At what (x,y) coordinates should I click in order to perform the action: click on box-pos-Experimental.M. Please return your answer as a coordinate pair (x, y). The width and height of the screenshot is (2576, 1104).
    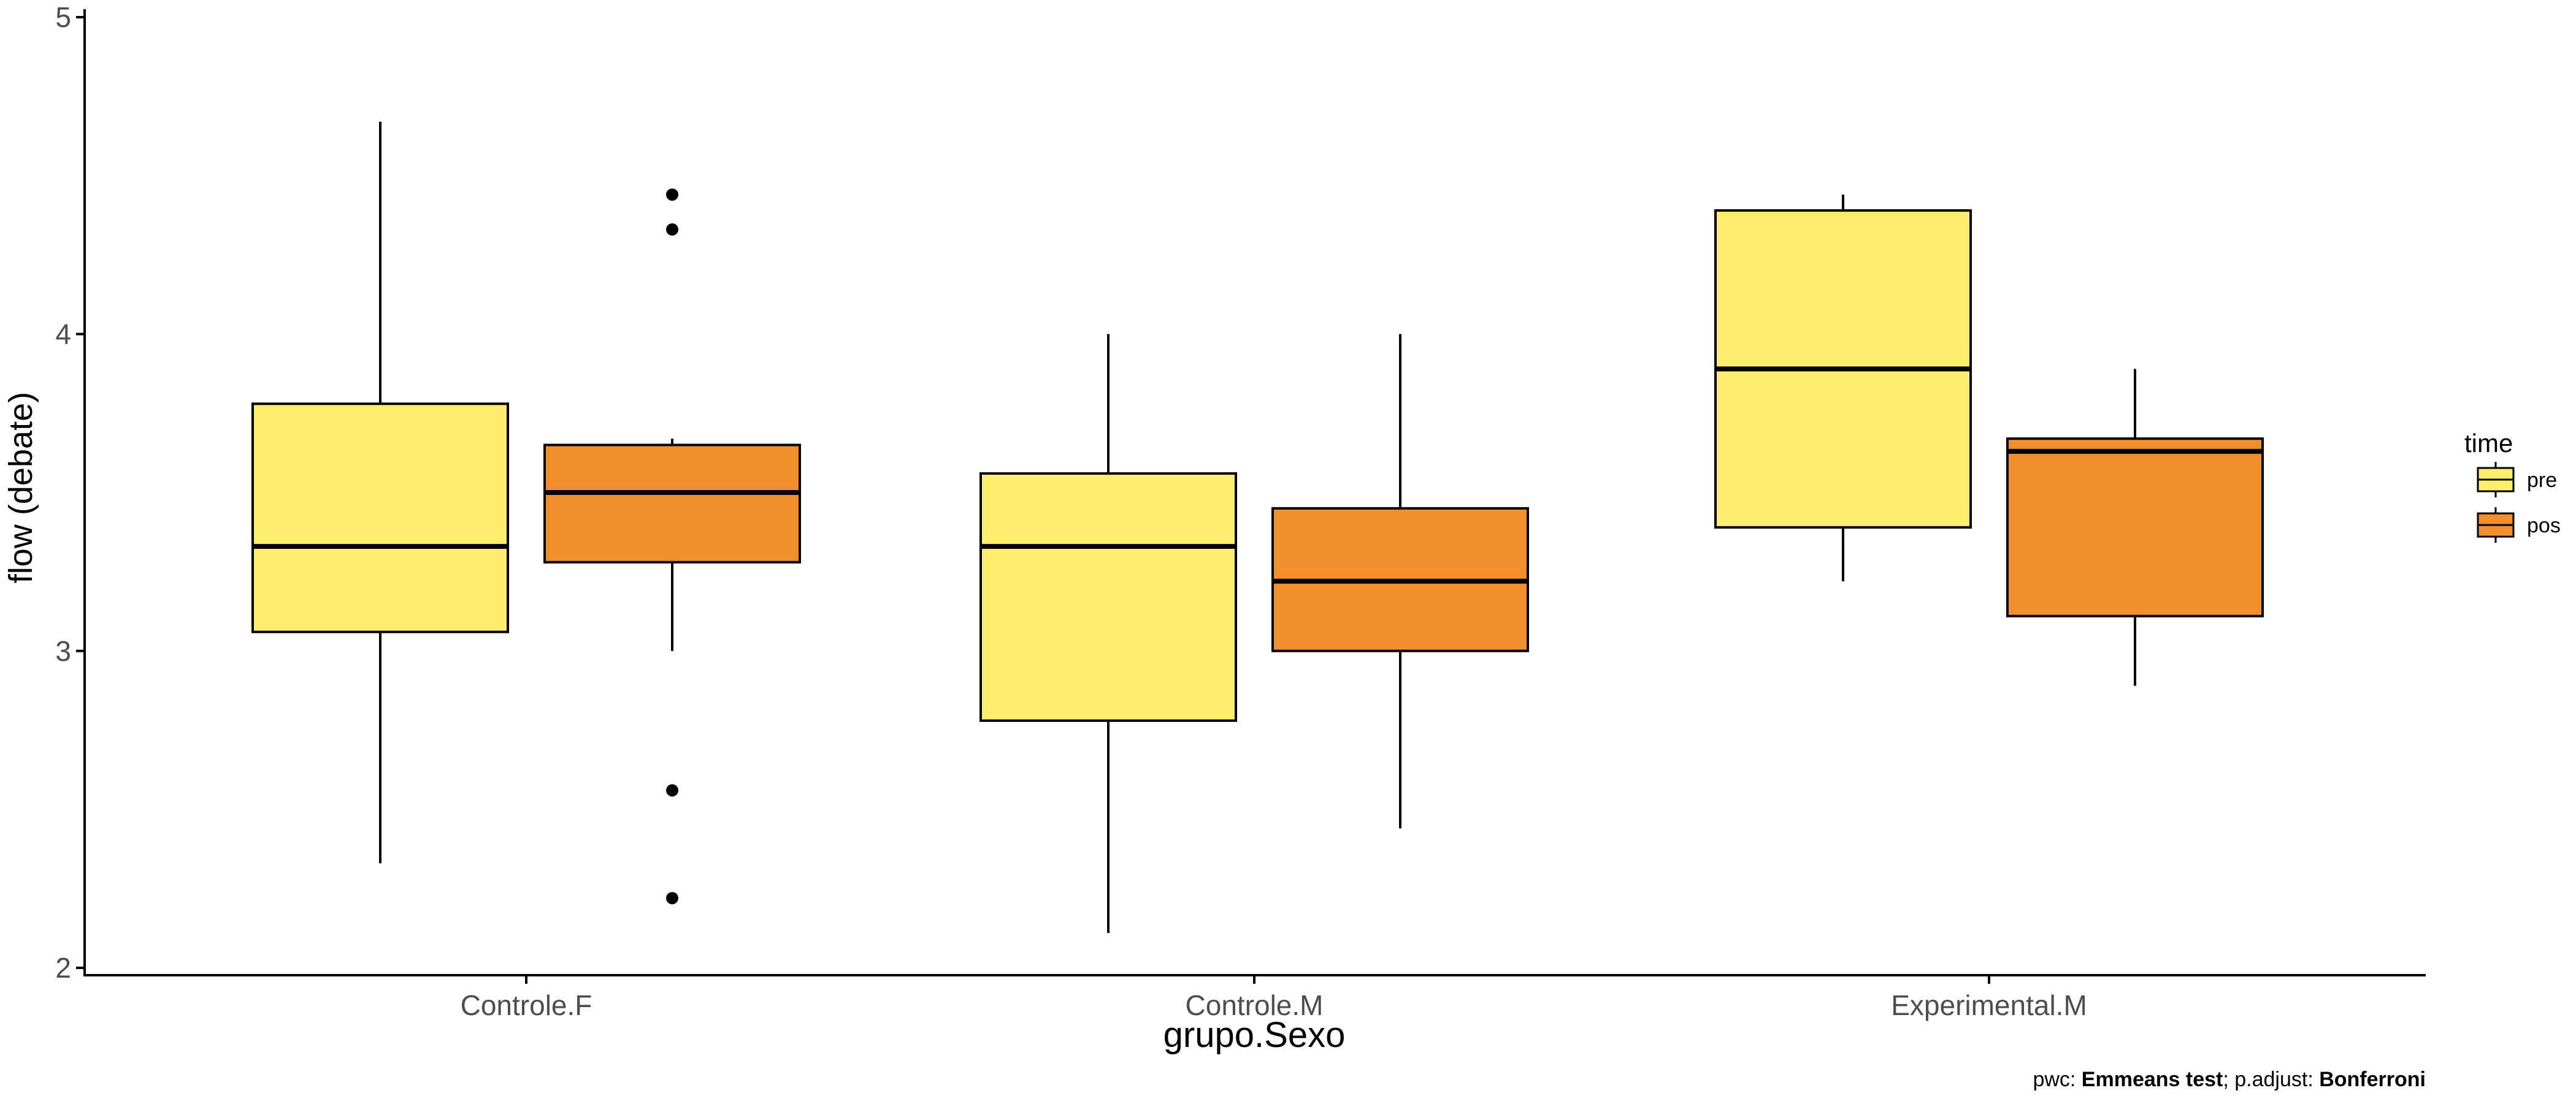
    Looking at the image, I should click on (2135, 527).